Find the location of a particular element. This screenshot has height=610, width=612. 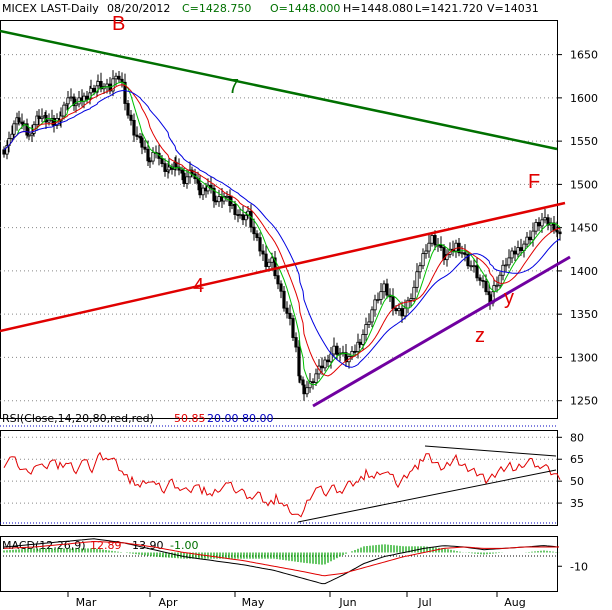

wave-label-b: B is located at coordinates (118, 24).